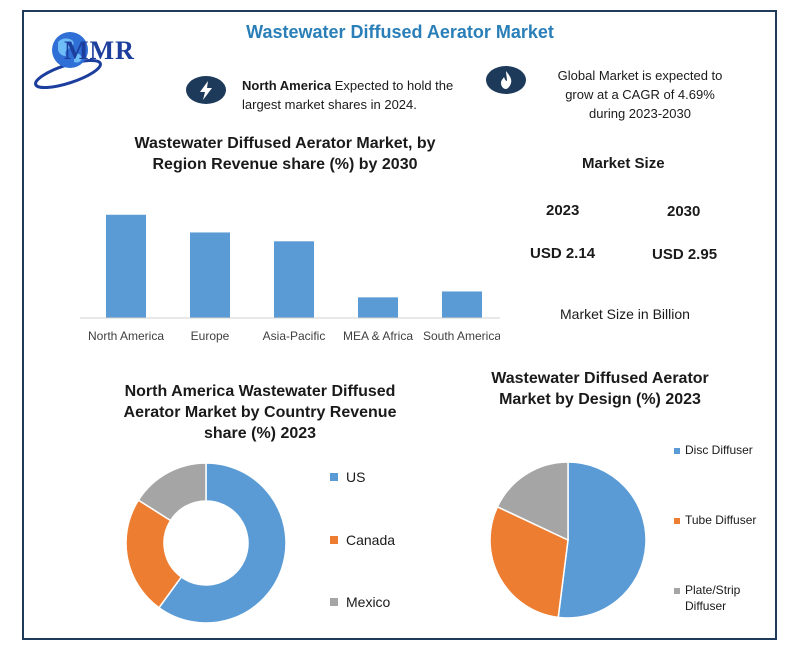 Image resolution: width=800 pixels, height=655 pixels. What do you see at coordinates (563, 210) in the screenshot?
I see `year-2023: 2023` at bounding box center [563, 210].